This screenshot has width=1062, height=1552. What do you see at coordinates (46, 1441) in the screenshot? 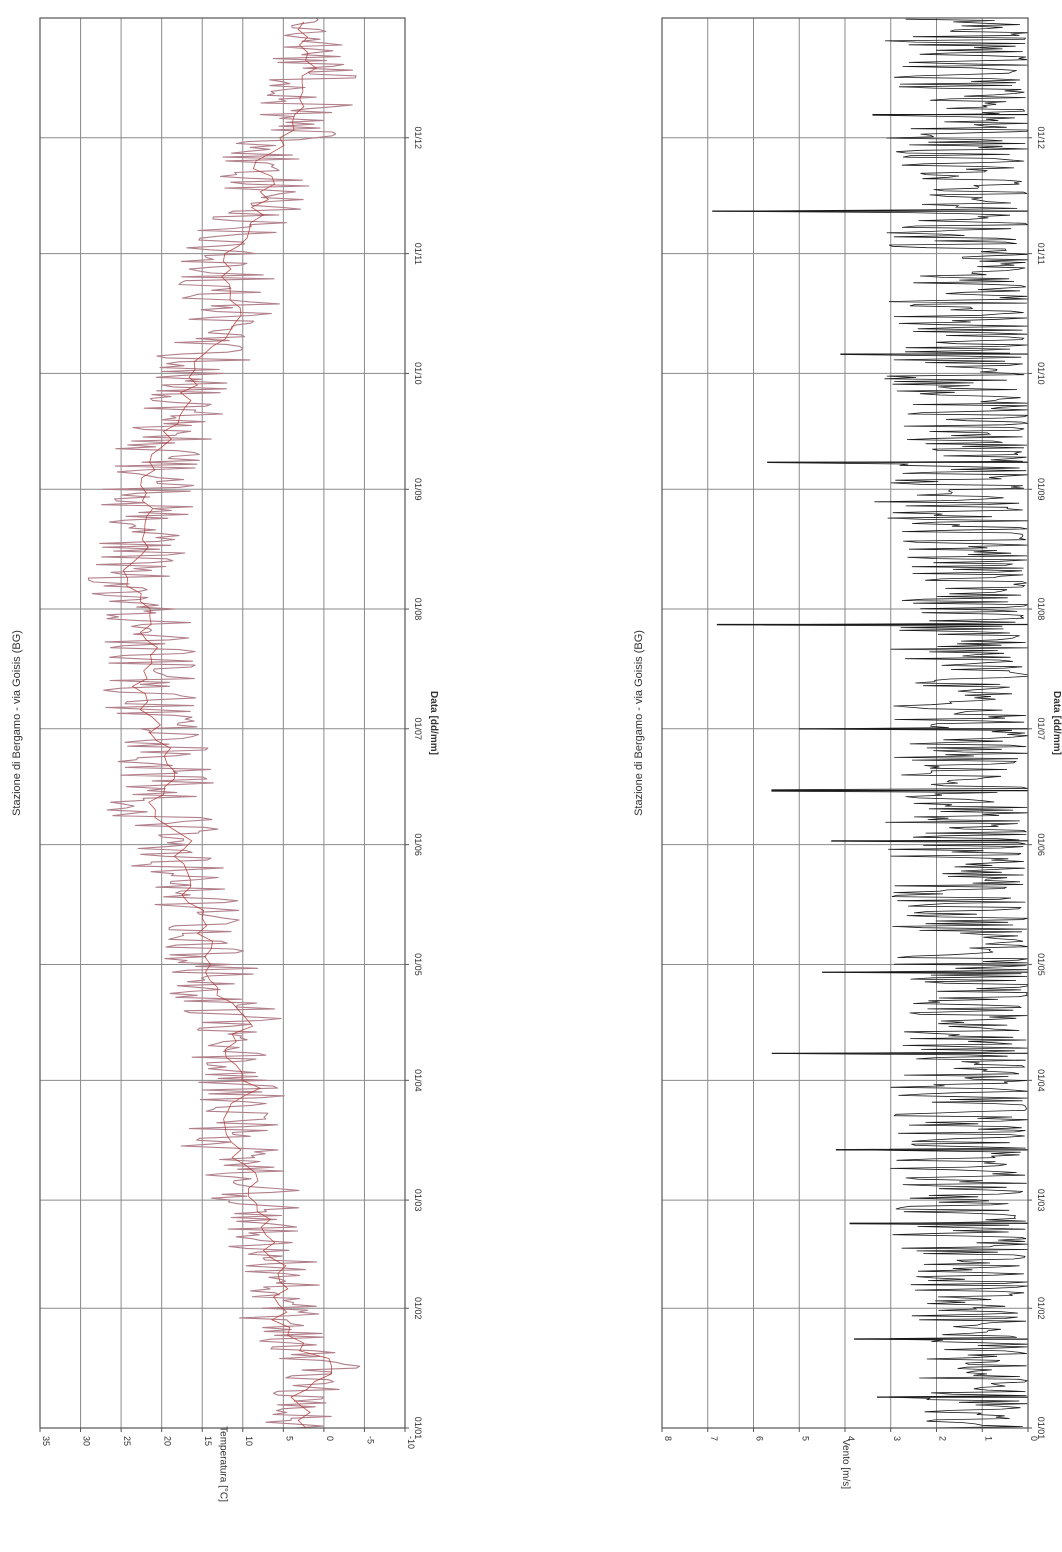
I see `y-tick-label: 35` at bounding box center [46, 1441].